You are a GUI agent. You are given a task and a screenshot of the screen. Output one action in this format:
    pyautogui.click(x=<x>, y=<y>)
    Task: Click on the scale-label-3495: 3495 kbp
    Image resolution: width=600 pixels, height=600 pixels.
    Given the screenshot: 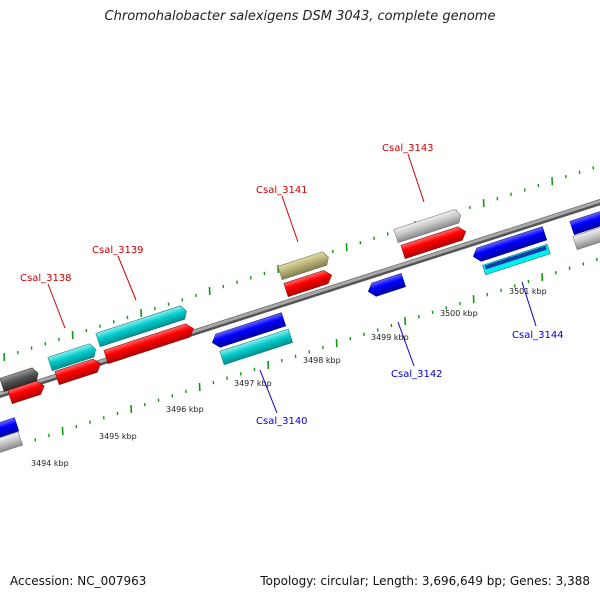 What is the action you would take?
    pyautogui.click(x=118, y=436)
    